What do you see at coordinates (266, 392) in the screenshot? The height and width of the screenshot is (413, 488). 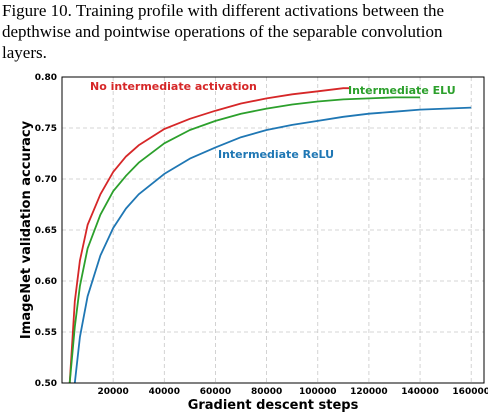 I see `x-tick-label: 80000` at bounding box center [266, 392].